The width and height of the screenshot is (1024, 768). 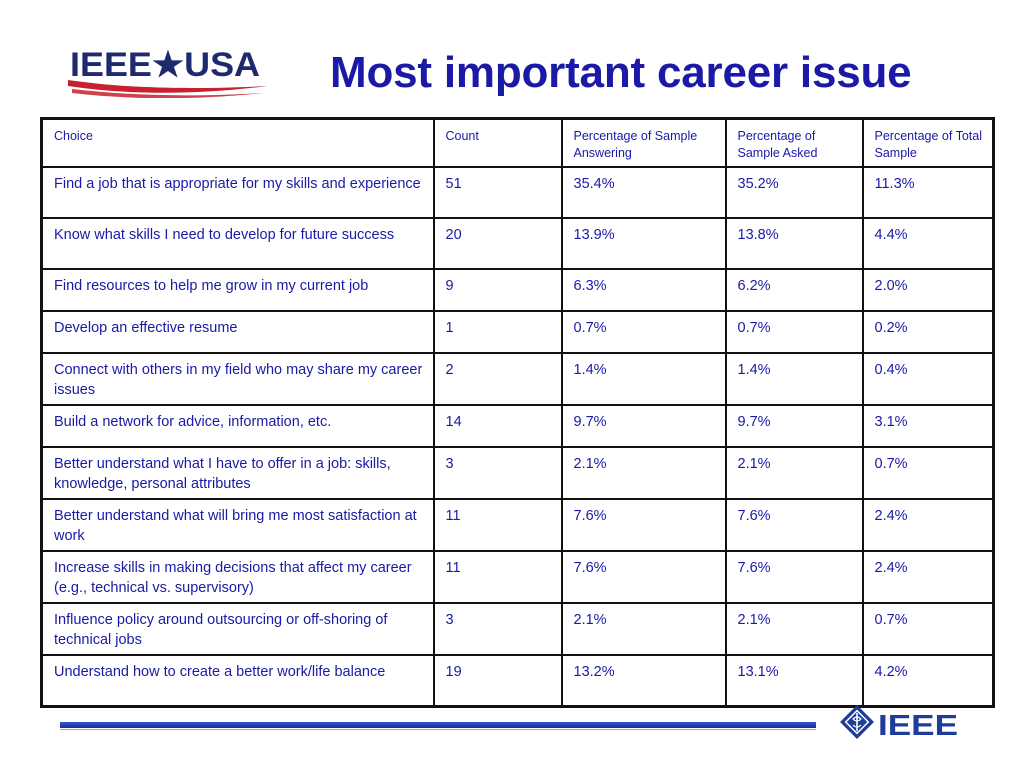 I want to click on cell-pct-asked: 13.1%, so click(x=794, y=680).